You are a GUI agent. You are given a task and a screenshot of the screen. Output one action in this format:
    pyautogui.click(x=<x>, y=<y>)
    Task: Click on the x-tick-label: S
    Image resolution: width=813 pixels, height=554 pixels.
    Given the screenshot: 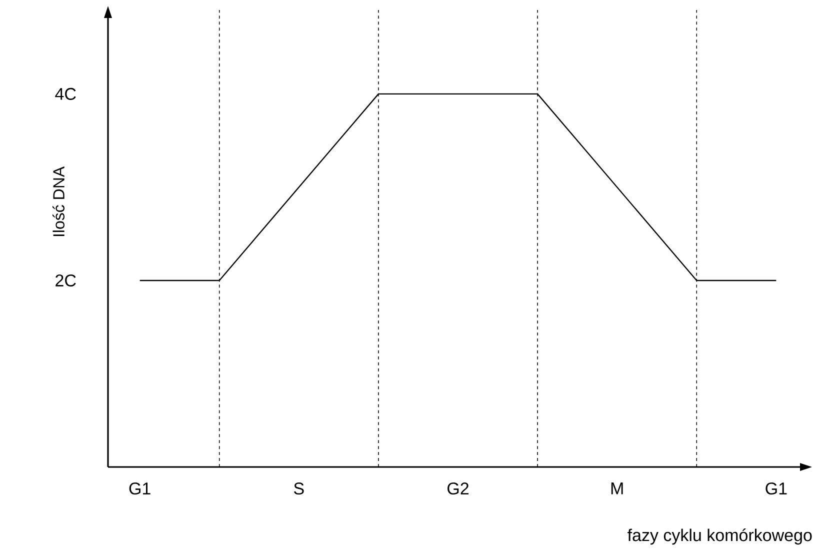 What is the action you would take?
    pyautogui.click(x=299, y=488)
    